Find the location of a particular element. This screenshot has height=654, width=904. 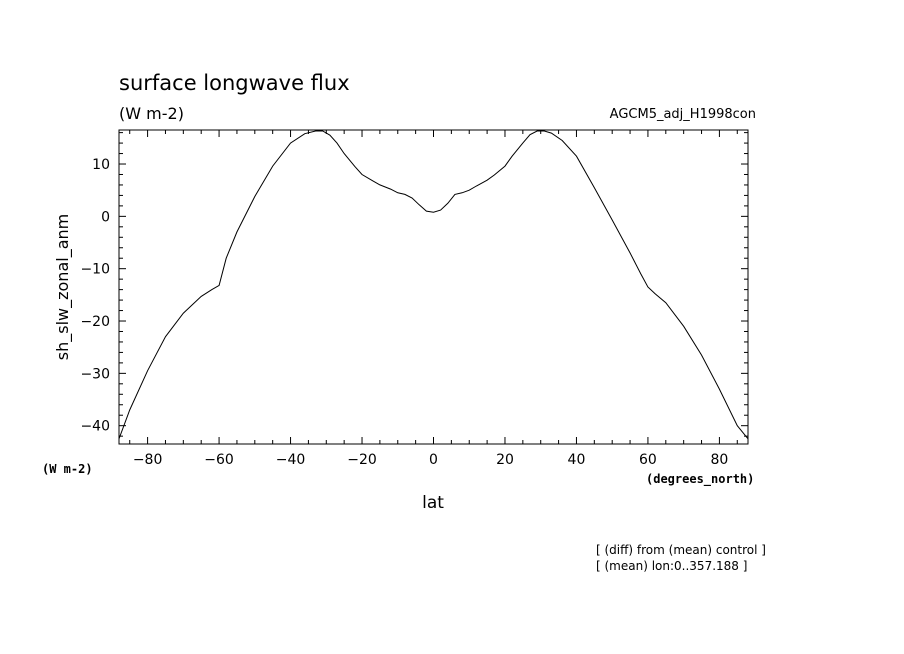

x-tick-label: 0 is located at coordinates (433, 460).